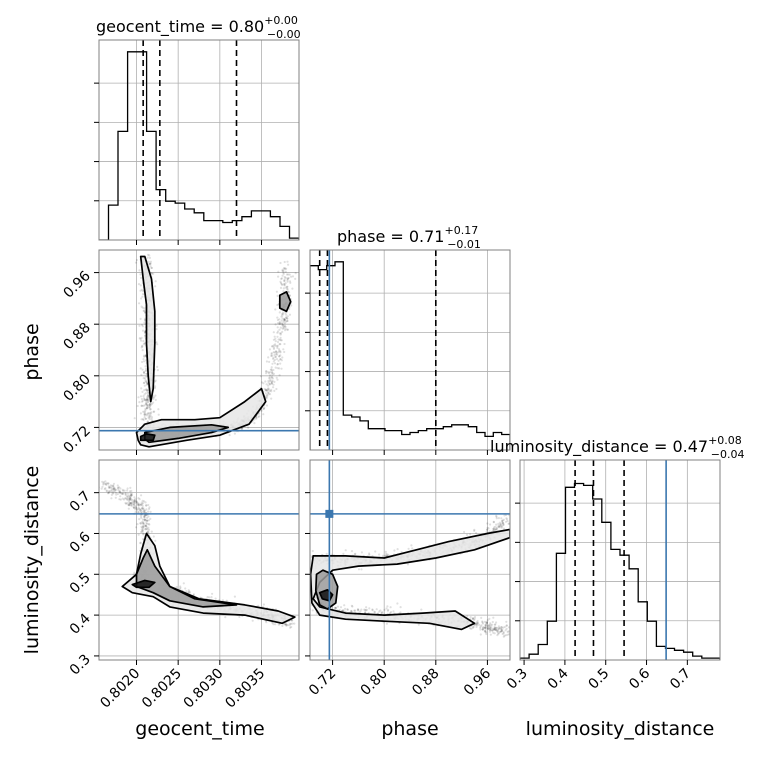 The height and width of the screenshot is (760, 760). What do you see at coordinates (390, 236) in the screenshot?
I see `title-phase-text: phase = 0.71` at bounding box center [390, 236].